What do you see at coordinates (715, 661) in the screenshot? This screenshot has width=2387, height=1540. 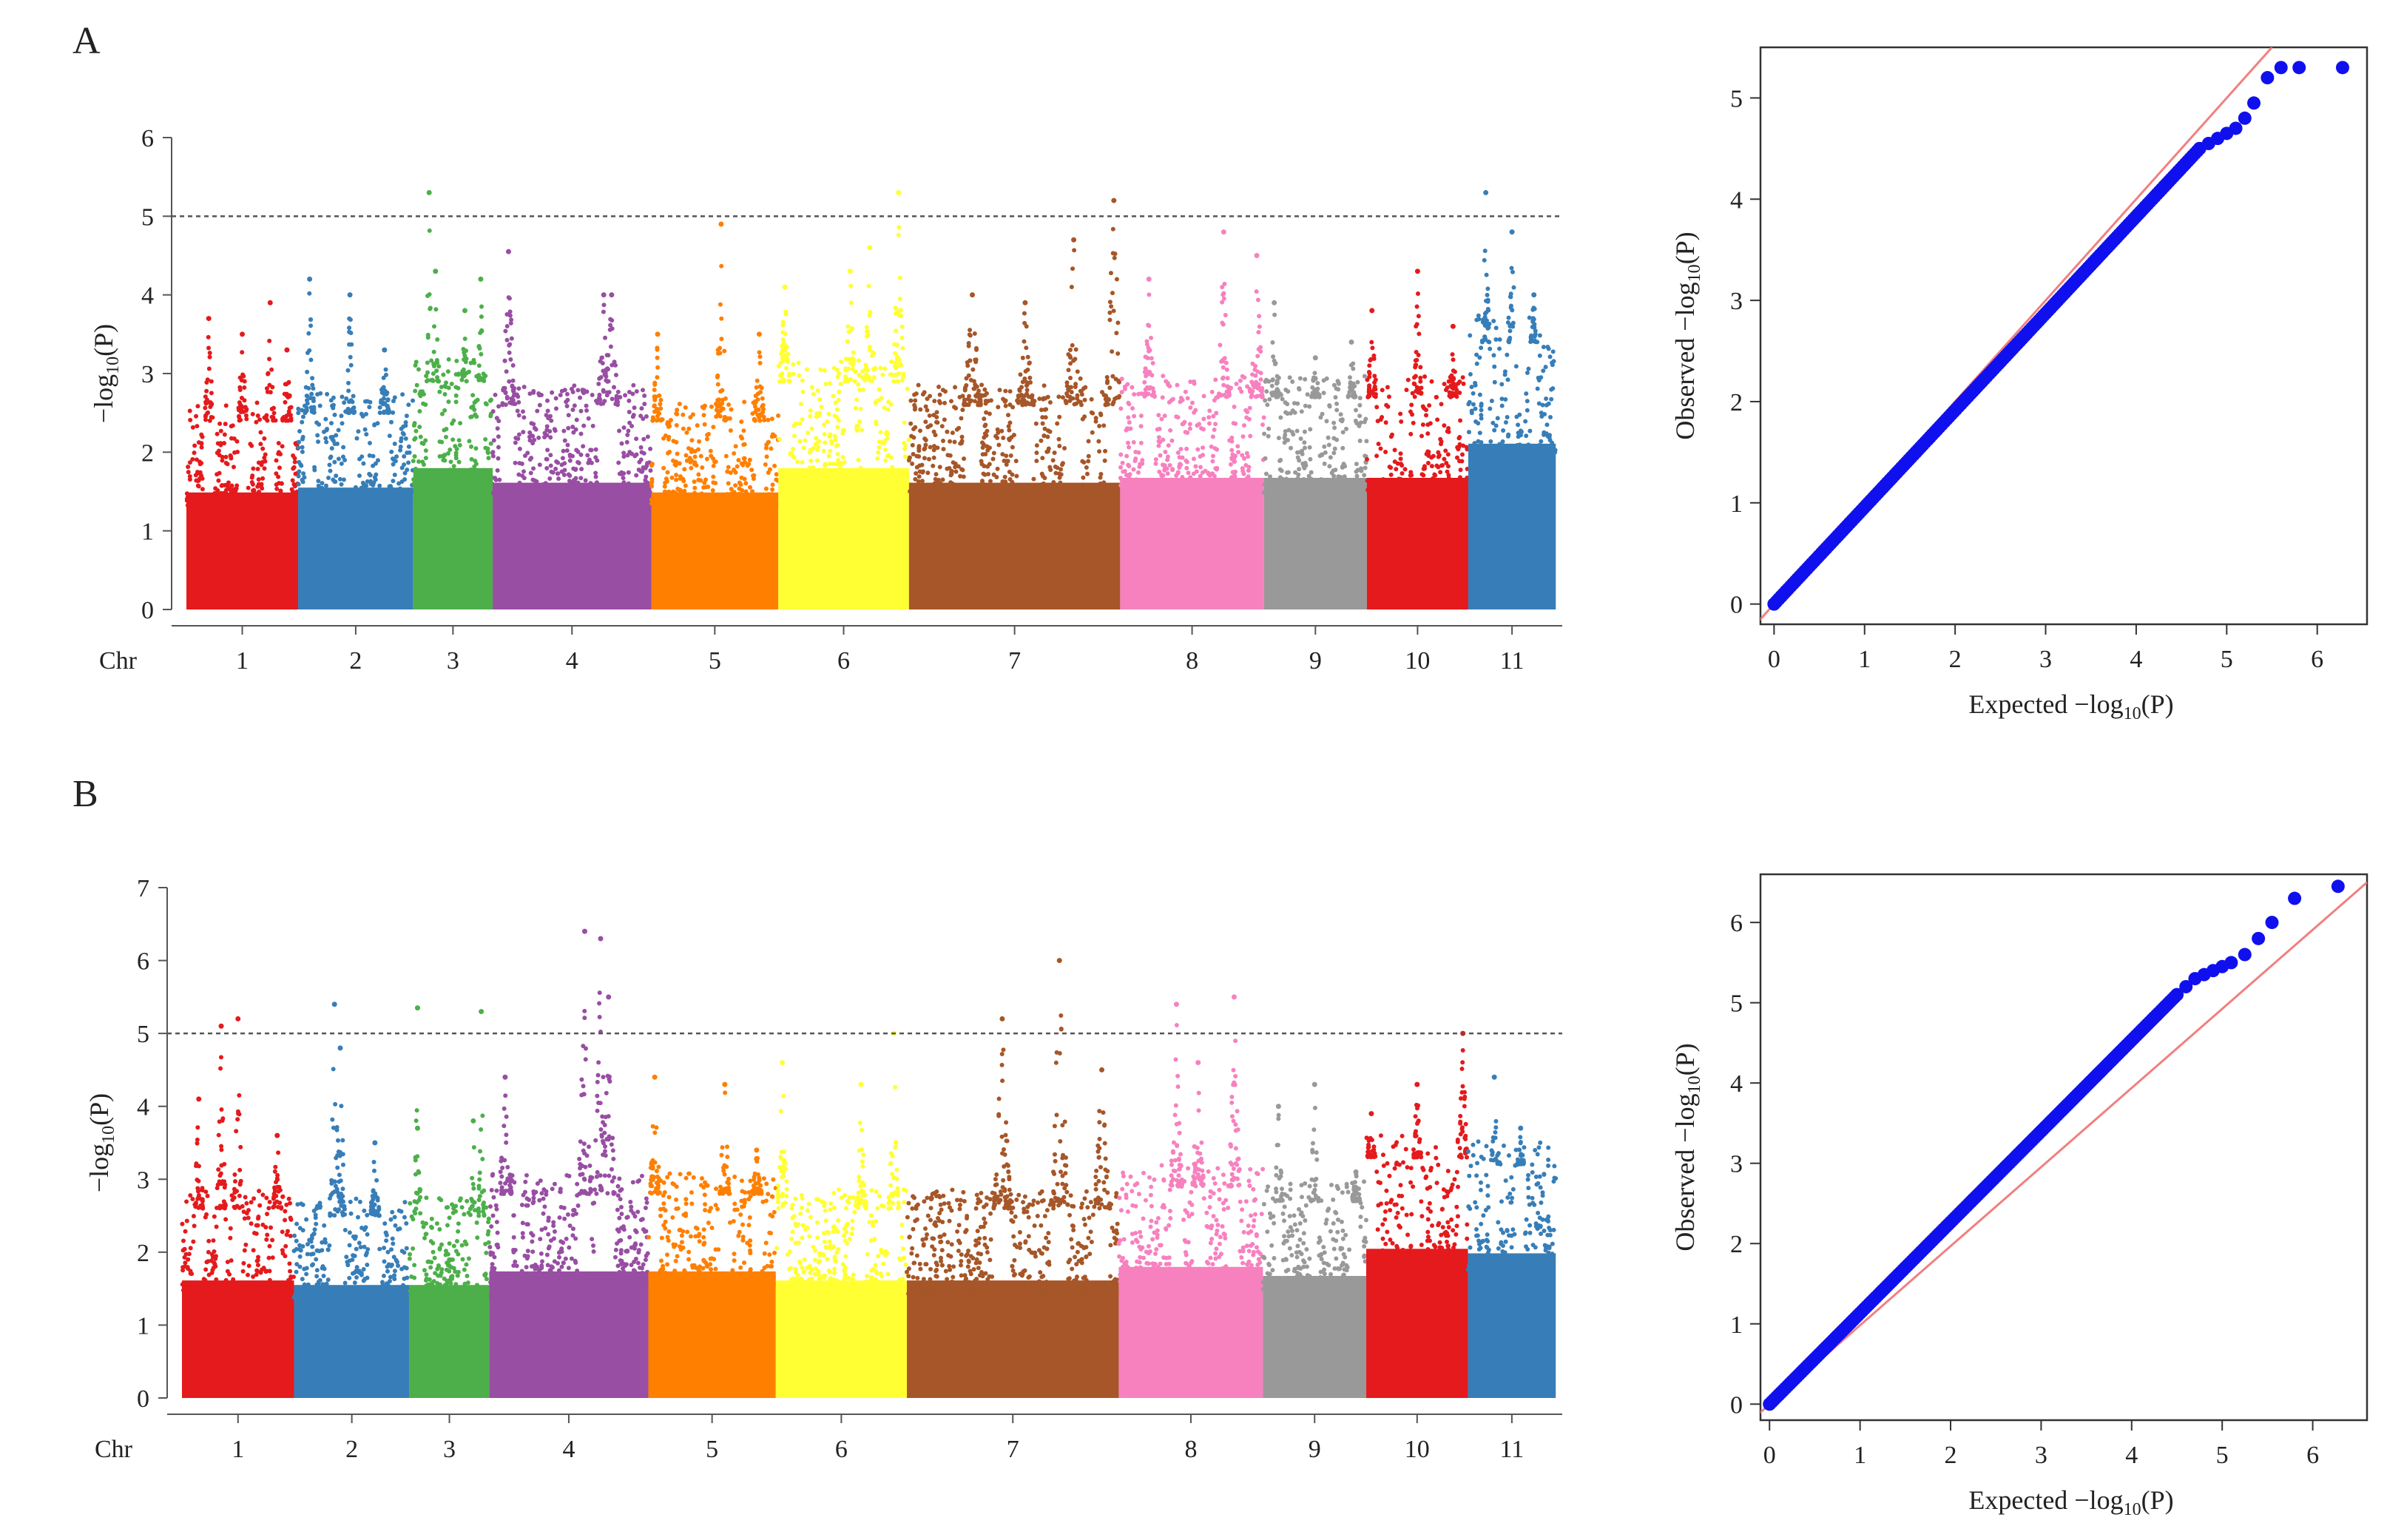 I see `x-tick-label: 5` at bounding box center [715, 661].